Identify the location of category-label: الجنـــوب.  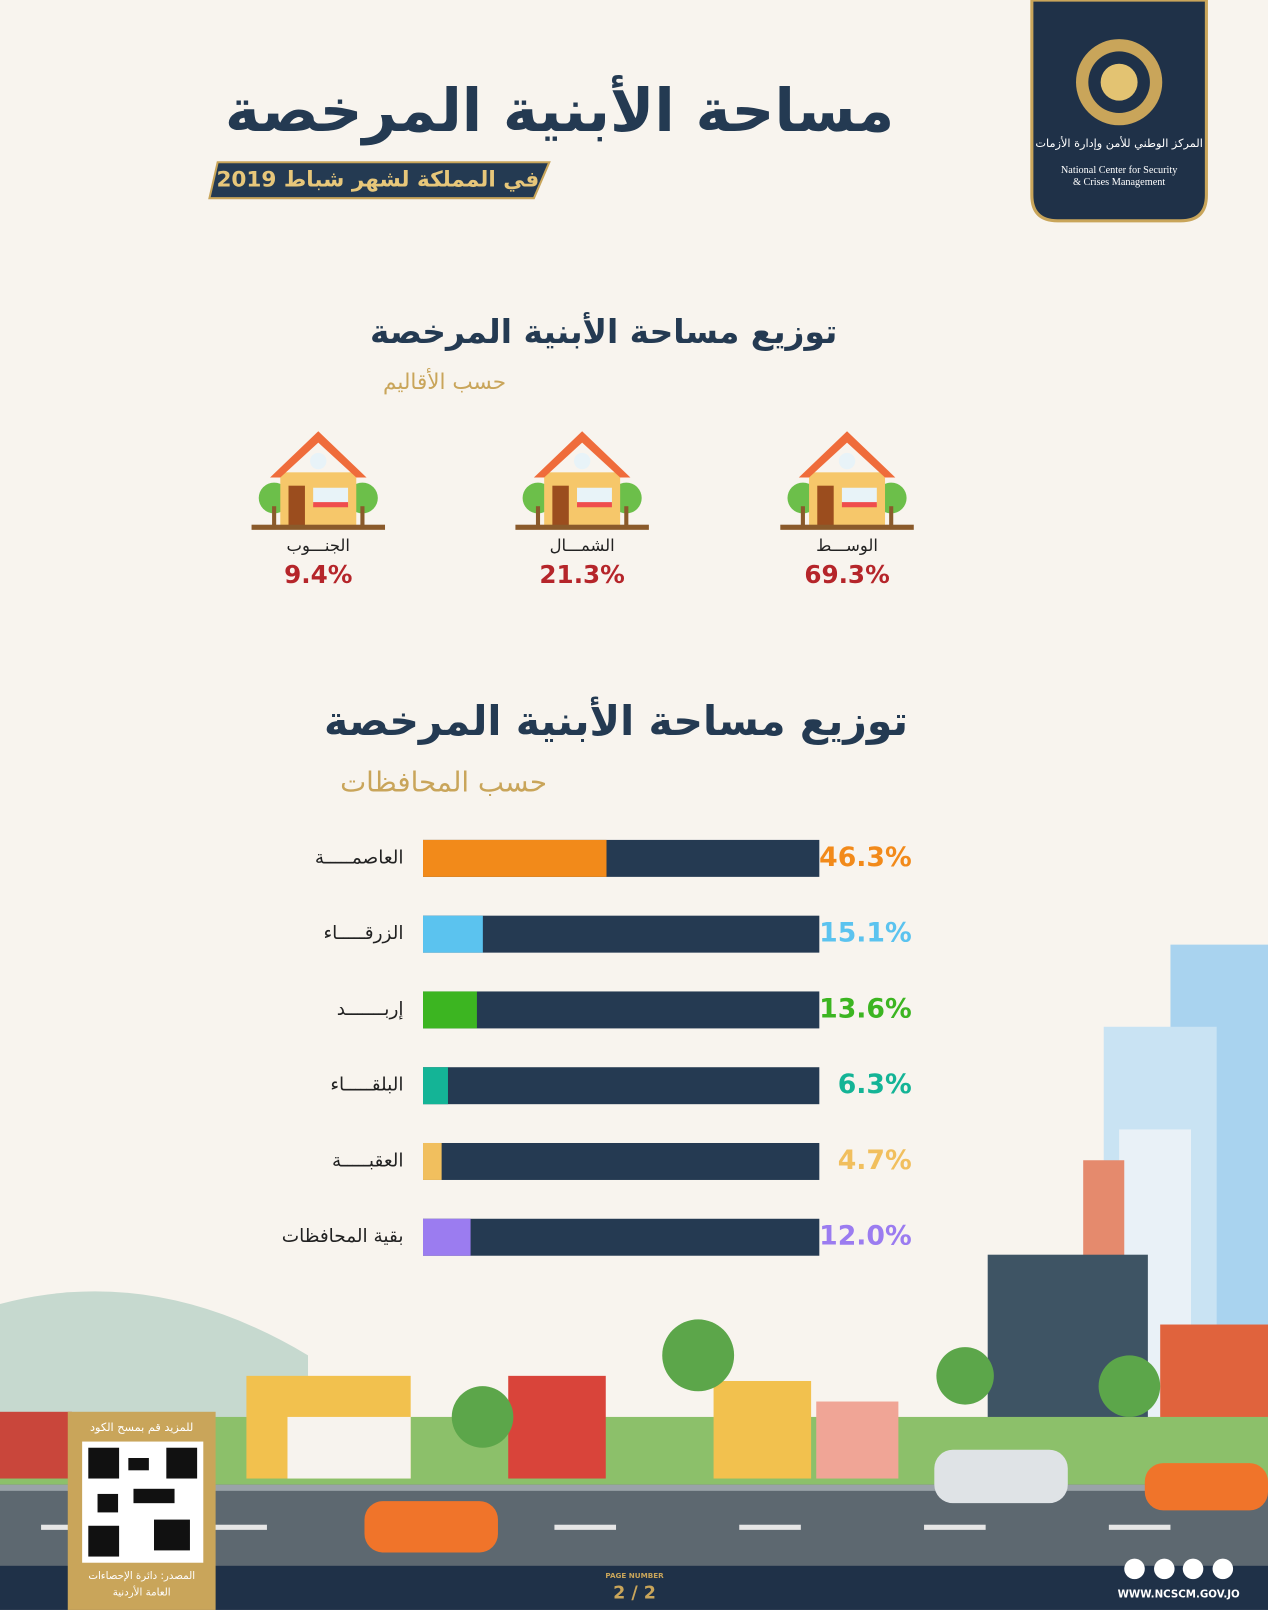
(318, 546).